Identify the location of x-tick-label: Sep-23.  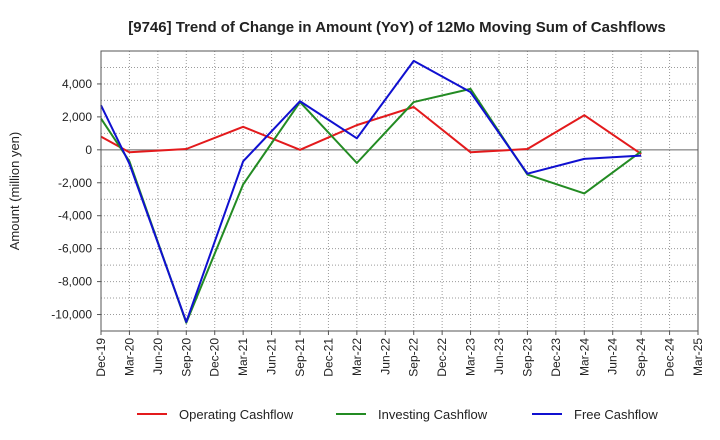
(527, 357).